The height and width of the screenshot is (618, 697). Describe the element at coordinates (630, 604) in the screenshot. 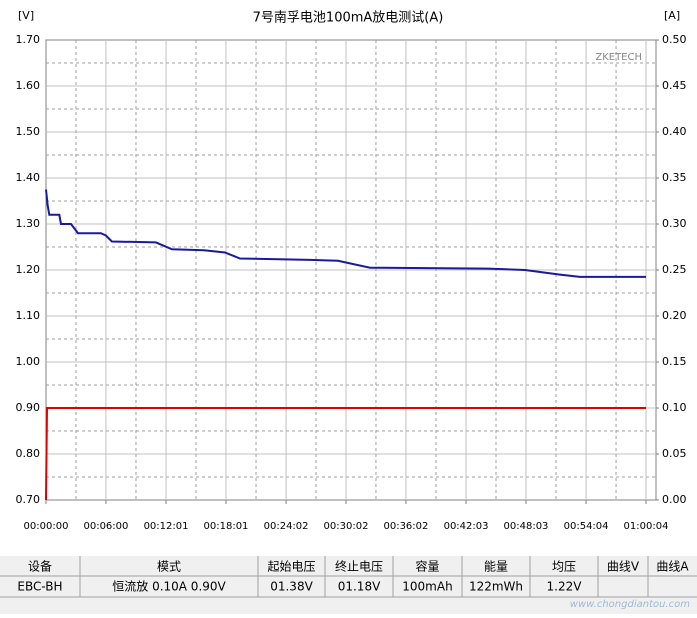

I see `site-watermark: www.chongdiantou.com` at that location.